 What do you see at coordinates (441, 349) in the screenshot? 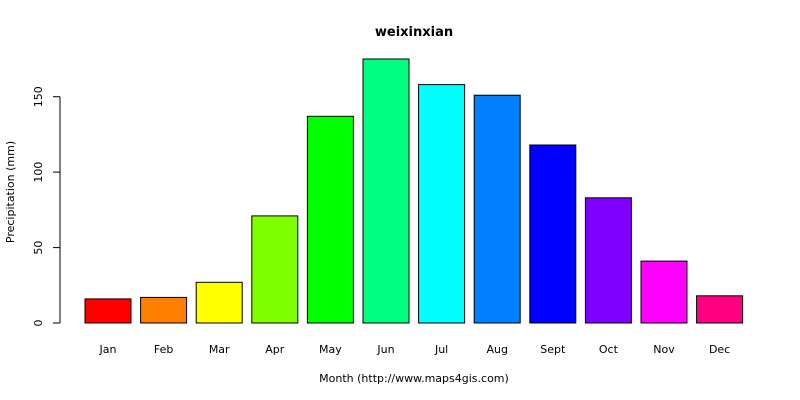
I see `x-tick-label: Jul` at bounding box center [441, 349].